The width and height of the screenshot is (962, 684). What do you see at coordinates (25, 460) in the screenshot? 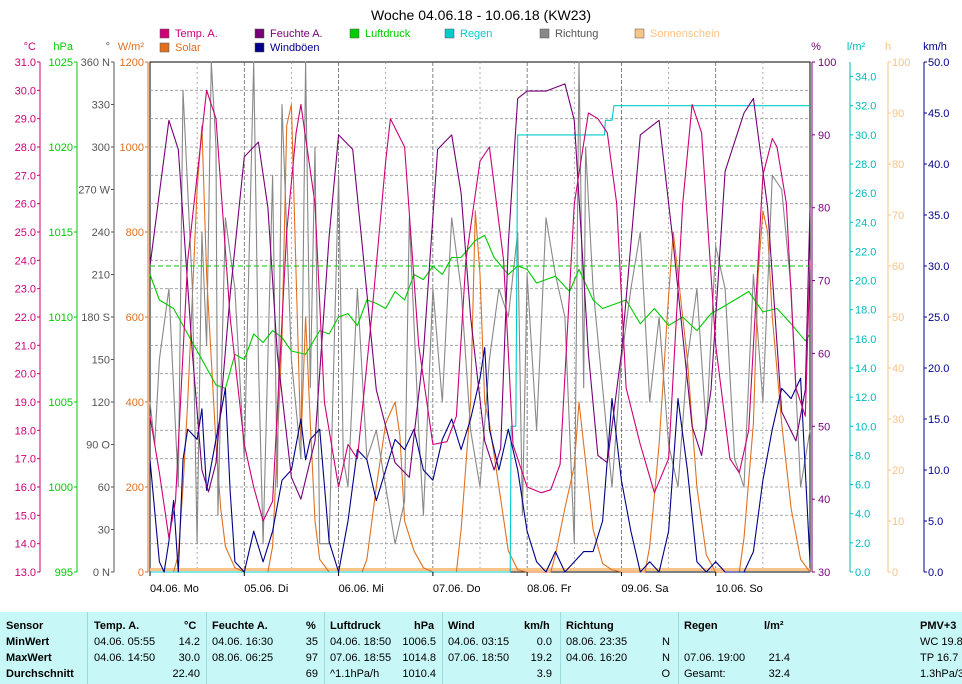
I see `temp-tick-14: 17.0` at bounding box center [25, 460].